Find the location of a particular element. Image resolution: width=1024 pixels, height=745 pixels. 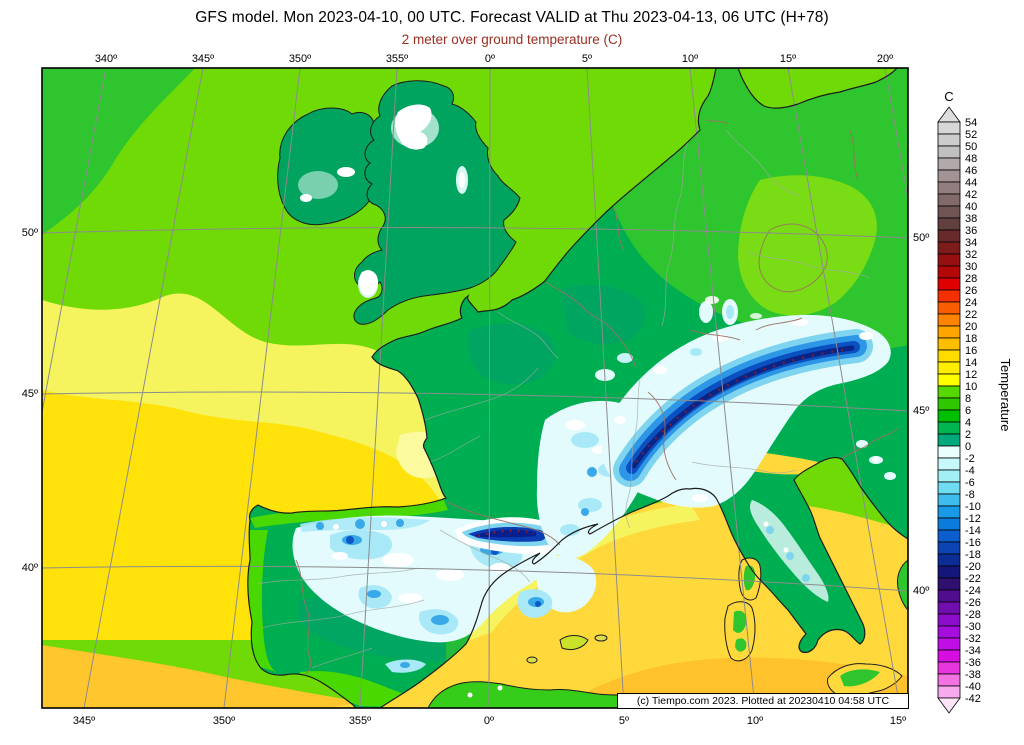

colorbar-tick-label: 12 is located at coordinates (971, 375).